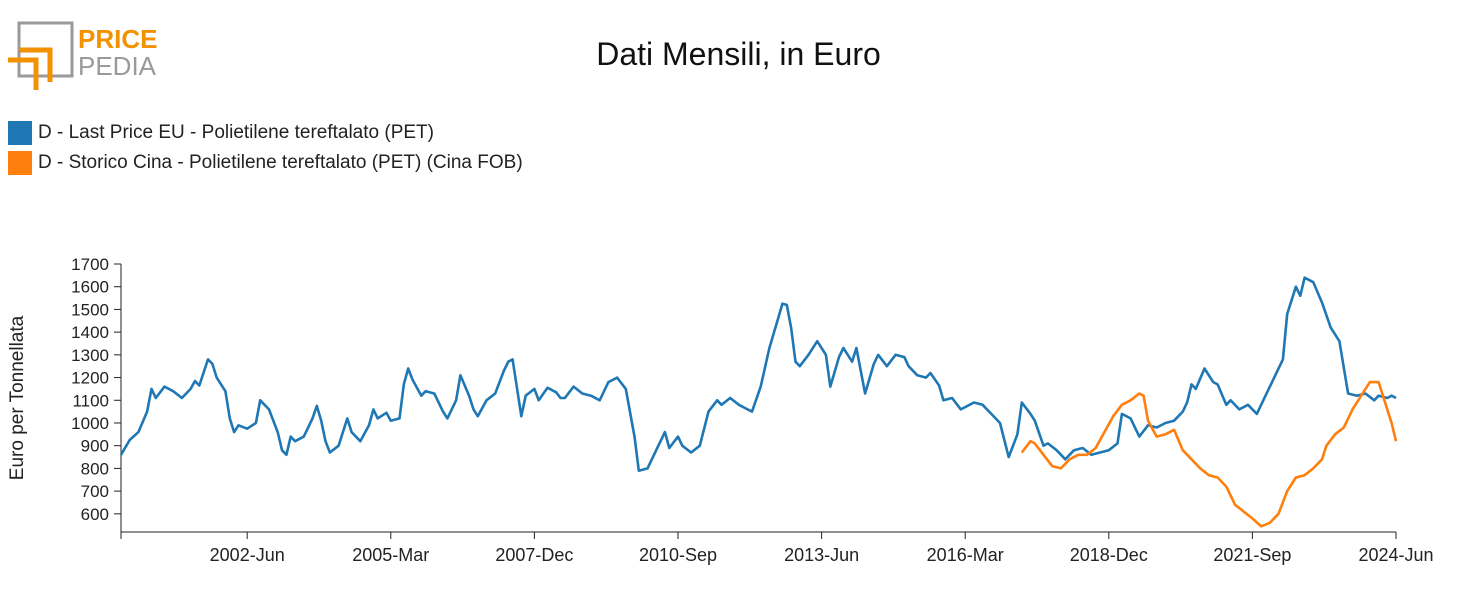 This screenshot has width=1477, height=615. I want to click on logo-word-price: PRICE, so click(117, 39).